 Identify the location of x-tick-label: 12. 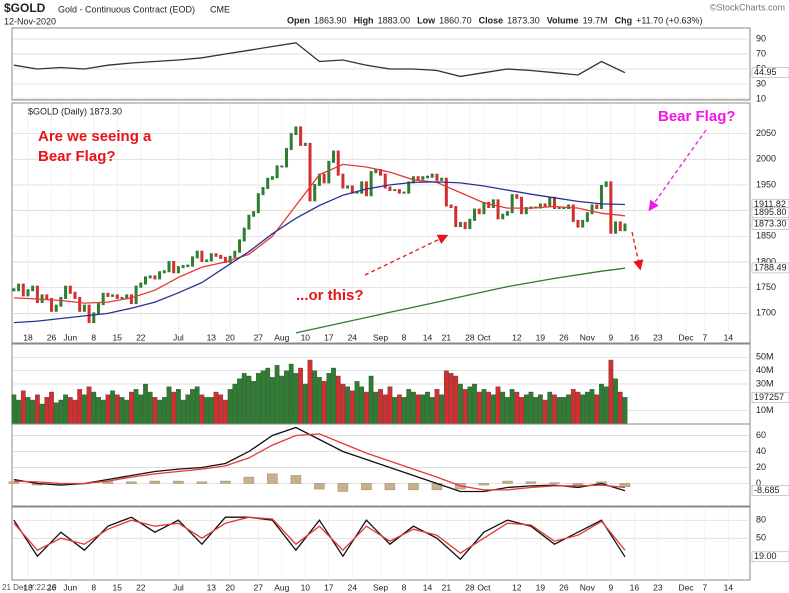
(517, 587).